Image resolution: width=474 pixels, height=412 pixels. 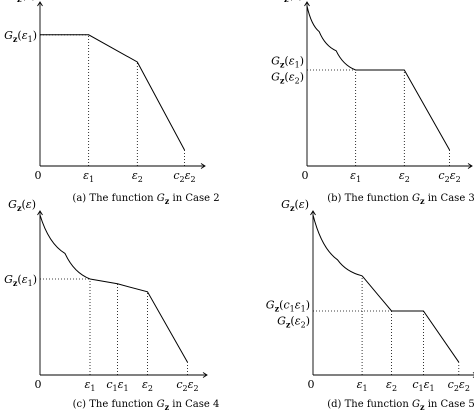 I want to click on x-tick-label-c-3: c2ε2, so click(x=187, y=385).